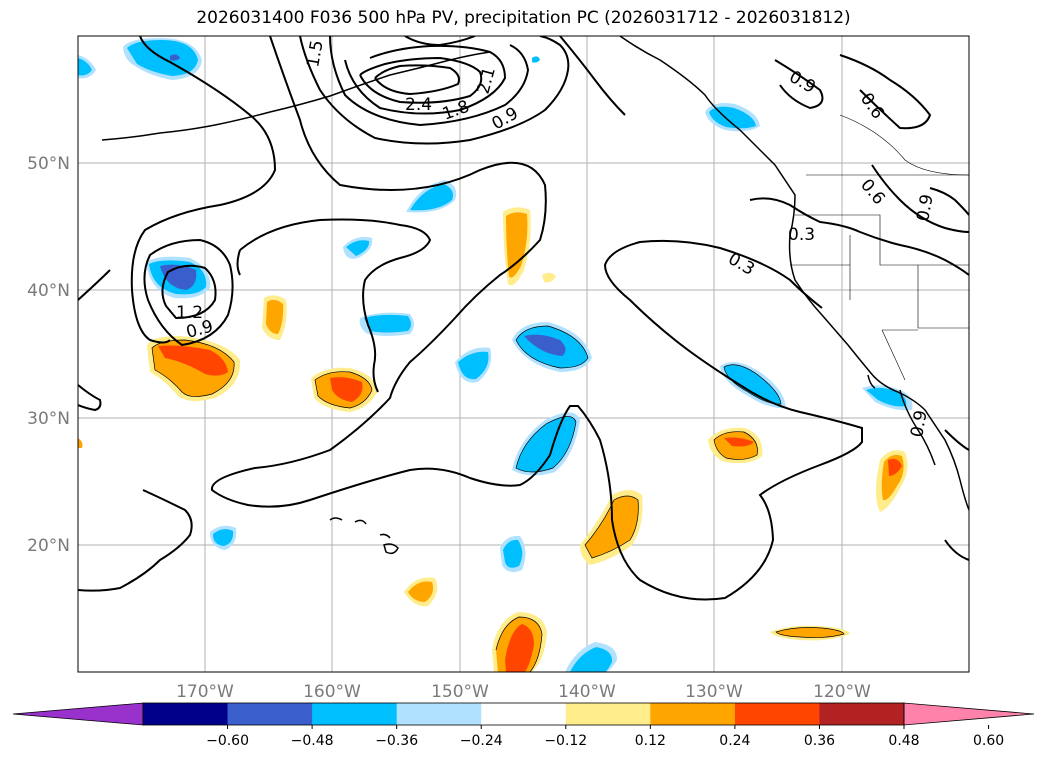  I want to click on colorbar-tick-label: 0.48, so click(903, 741).